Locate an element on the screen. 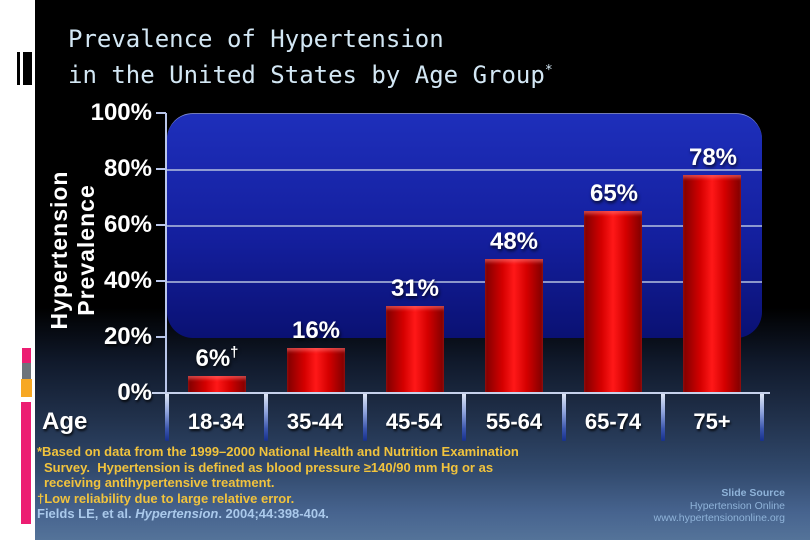  bookmark-thin-bar is located at coordinates (18, 68).